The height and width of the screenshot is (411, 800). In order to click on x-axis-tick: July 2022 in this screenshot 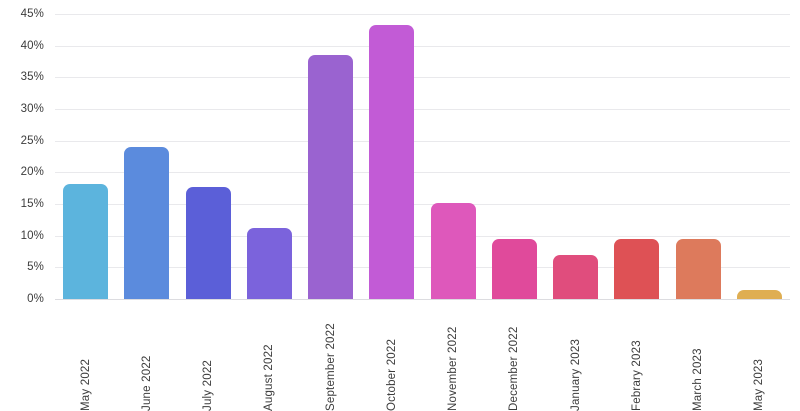, I will do `click(208, 357)`.